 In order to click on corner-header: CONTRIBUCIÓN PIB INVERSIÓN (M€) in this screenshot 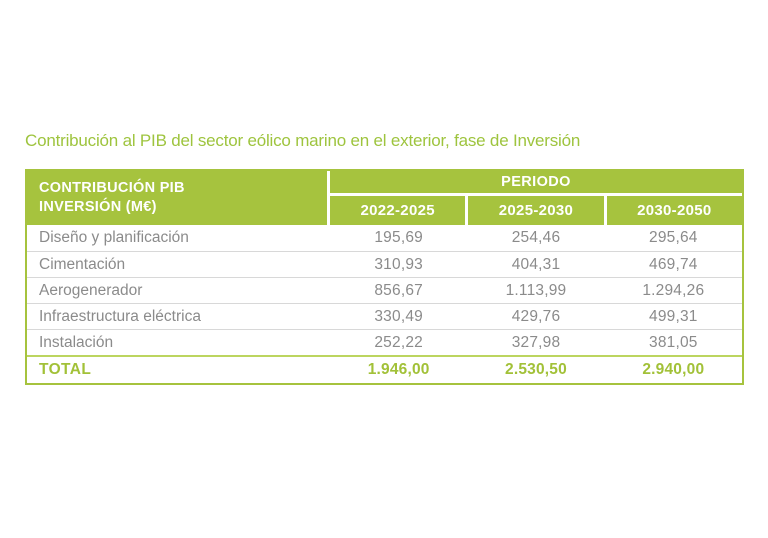, I will do `click(178, 198)`.